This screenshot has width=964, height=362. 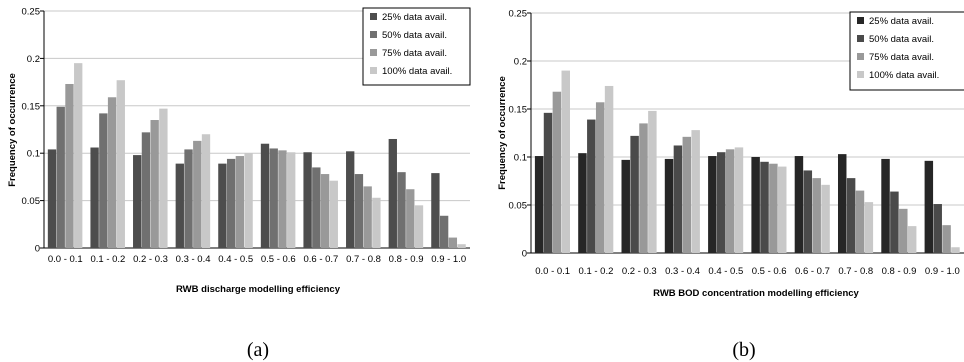 What do you see at coordinates (414, 53) in the screenshot?
I see `legend-label: 75% data avail.` at bounding box center [414, 53].